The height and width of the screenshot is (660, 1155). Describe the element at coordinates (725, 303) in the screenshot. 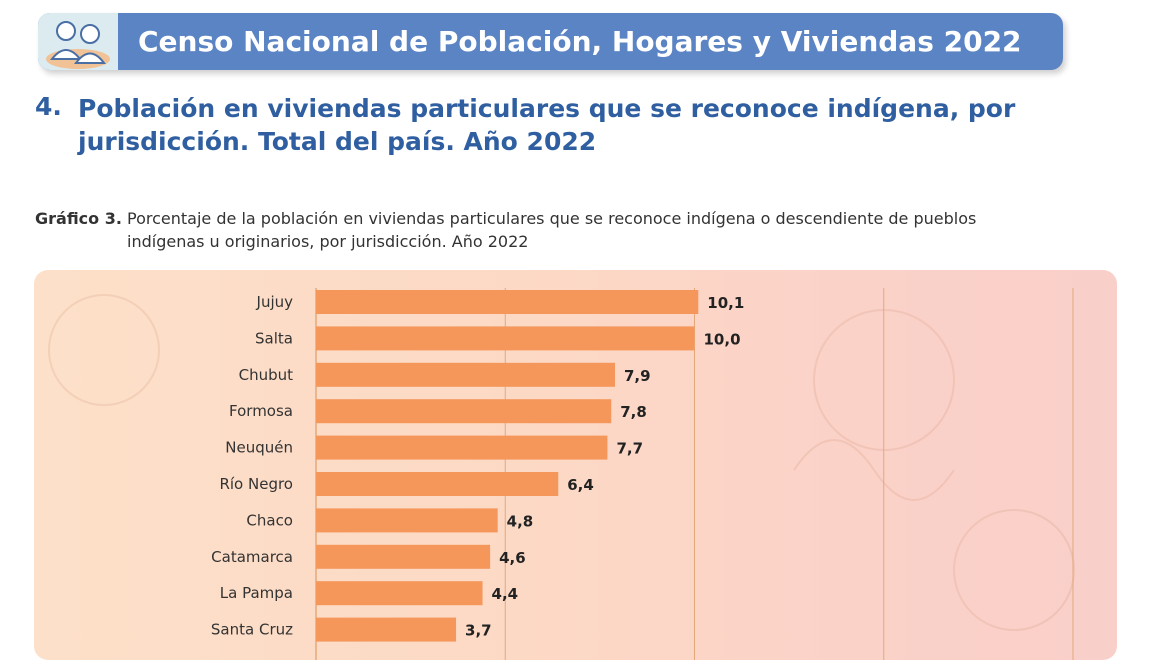

I see `value-label: 10,1` at that location.